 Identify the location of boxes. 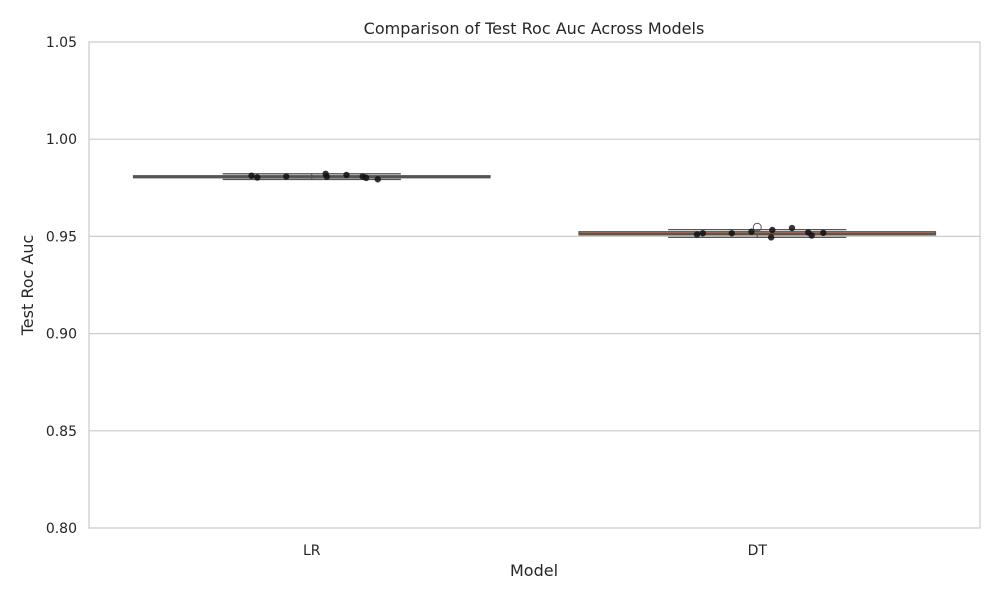
(534, 205).